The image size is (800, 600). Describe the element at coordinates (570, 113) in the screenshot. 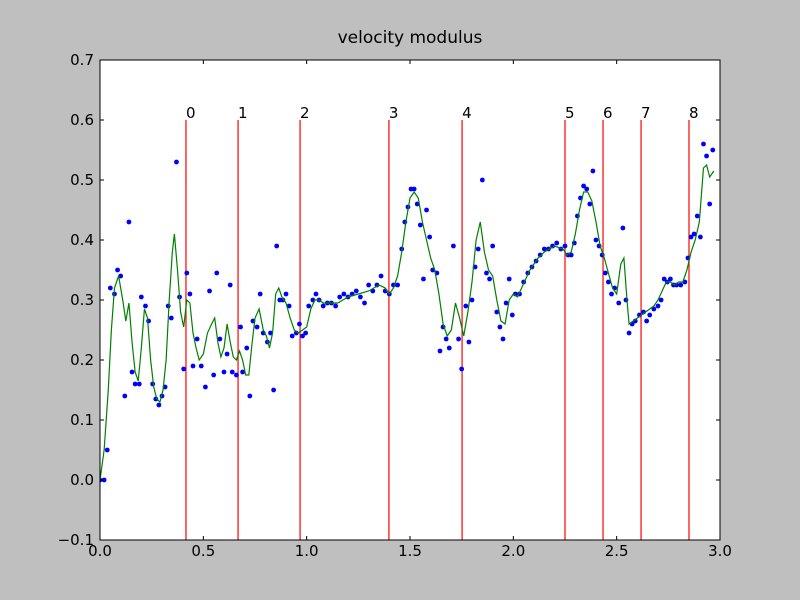

I see `marker-label: 5` at that location.